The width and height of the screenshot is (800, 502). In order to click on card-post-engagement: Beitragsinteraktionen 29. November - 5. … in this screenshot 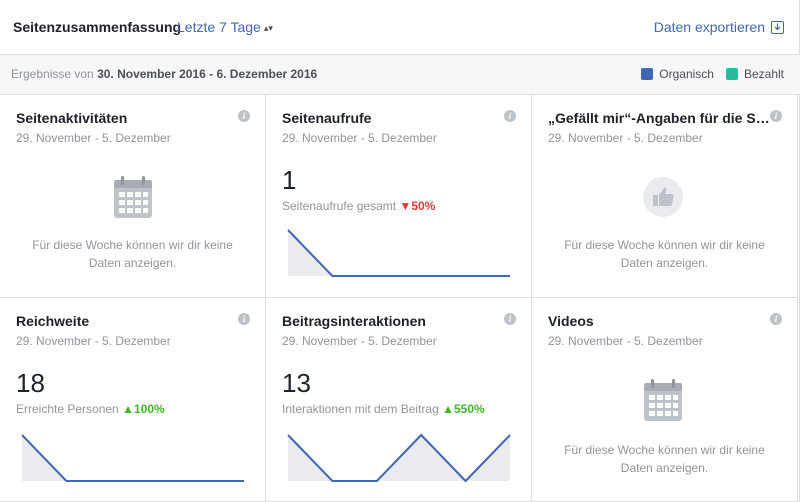, I will do `click(399, 400)`.